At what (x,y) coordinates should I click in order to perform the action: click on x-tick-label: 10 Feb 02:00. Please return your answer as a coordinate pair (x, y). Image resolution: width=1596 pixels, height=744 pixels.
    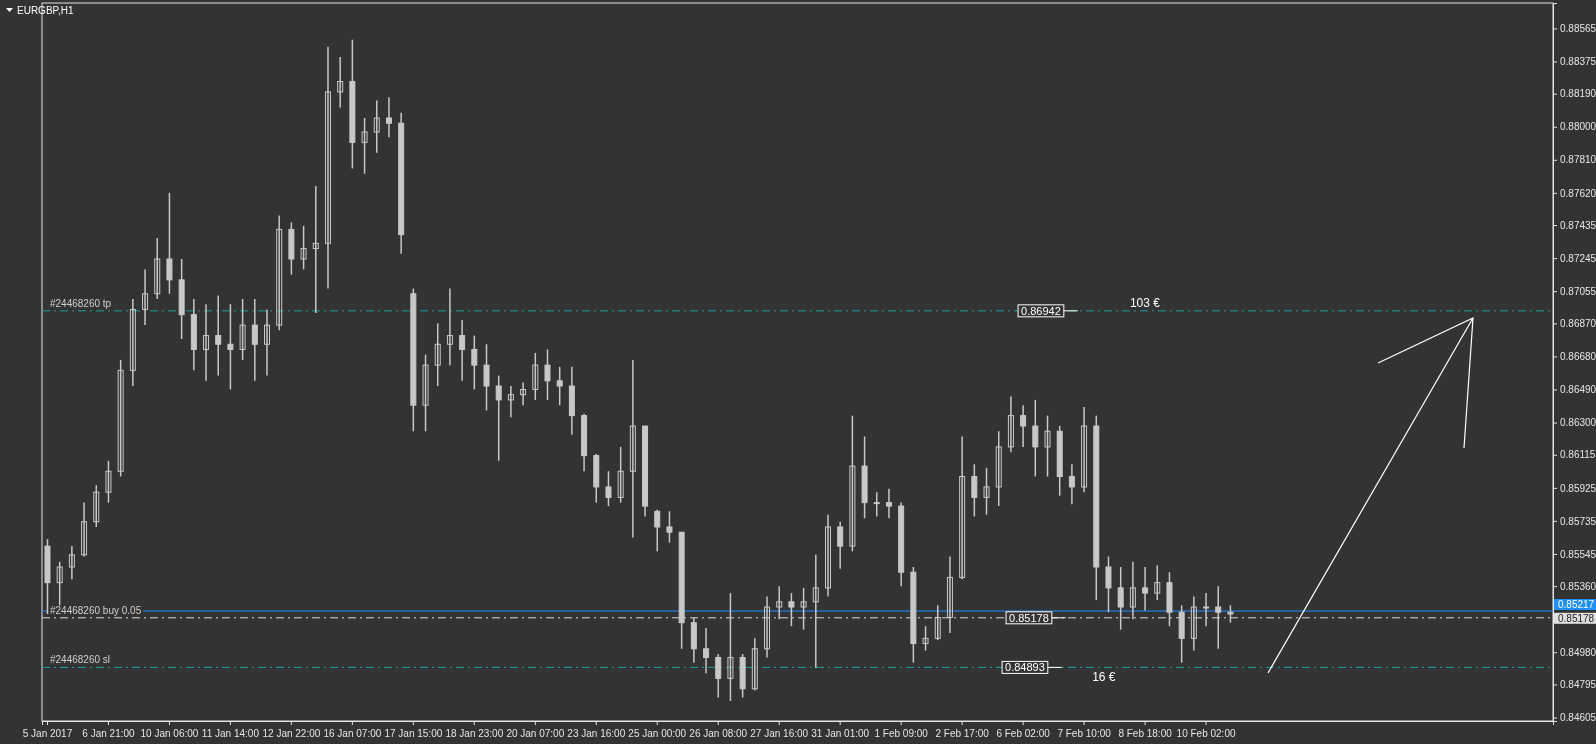
    Looking at the image, I should click on (1206, 733).